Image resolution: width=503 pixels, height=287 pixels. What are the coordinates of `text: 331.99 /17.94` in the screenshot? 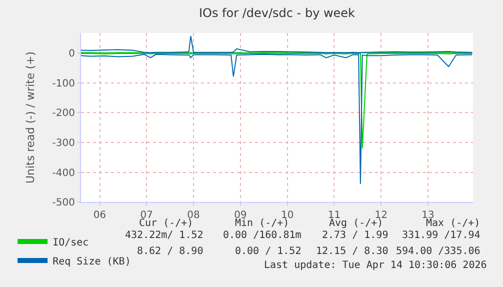 It's located at (441, 235).